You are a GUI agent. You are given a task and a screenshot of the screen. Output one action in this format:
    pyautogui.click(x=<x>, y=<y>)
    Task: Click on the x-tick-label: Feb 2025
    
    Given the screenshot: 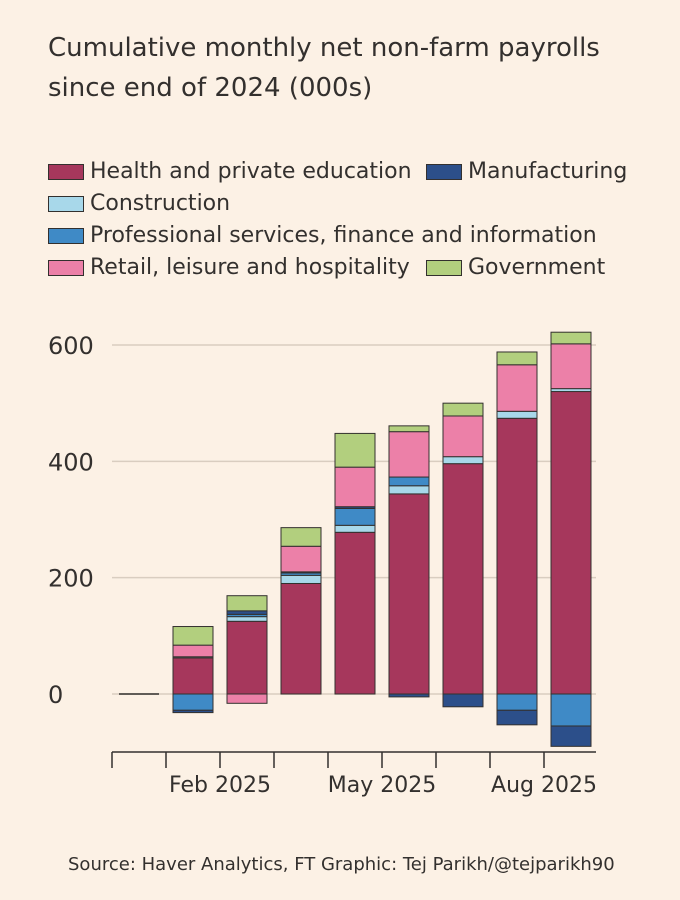 What is the action you would take?
    pyautogui.click(x=220, y=785)
    